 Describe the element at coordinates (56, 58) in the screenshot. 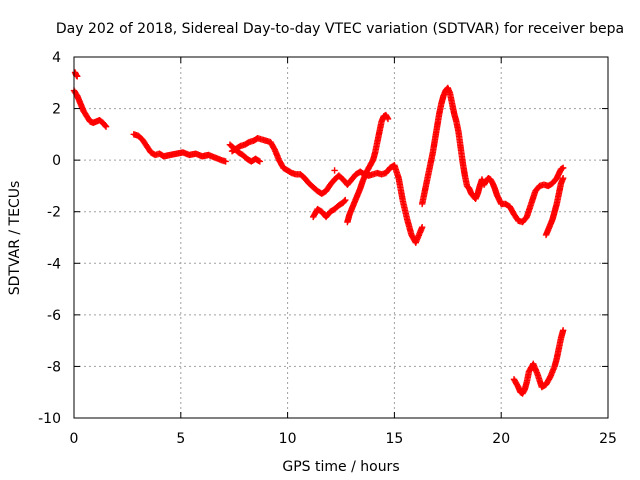

I see `y-tick-label: 4` at that location.